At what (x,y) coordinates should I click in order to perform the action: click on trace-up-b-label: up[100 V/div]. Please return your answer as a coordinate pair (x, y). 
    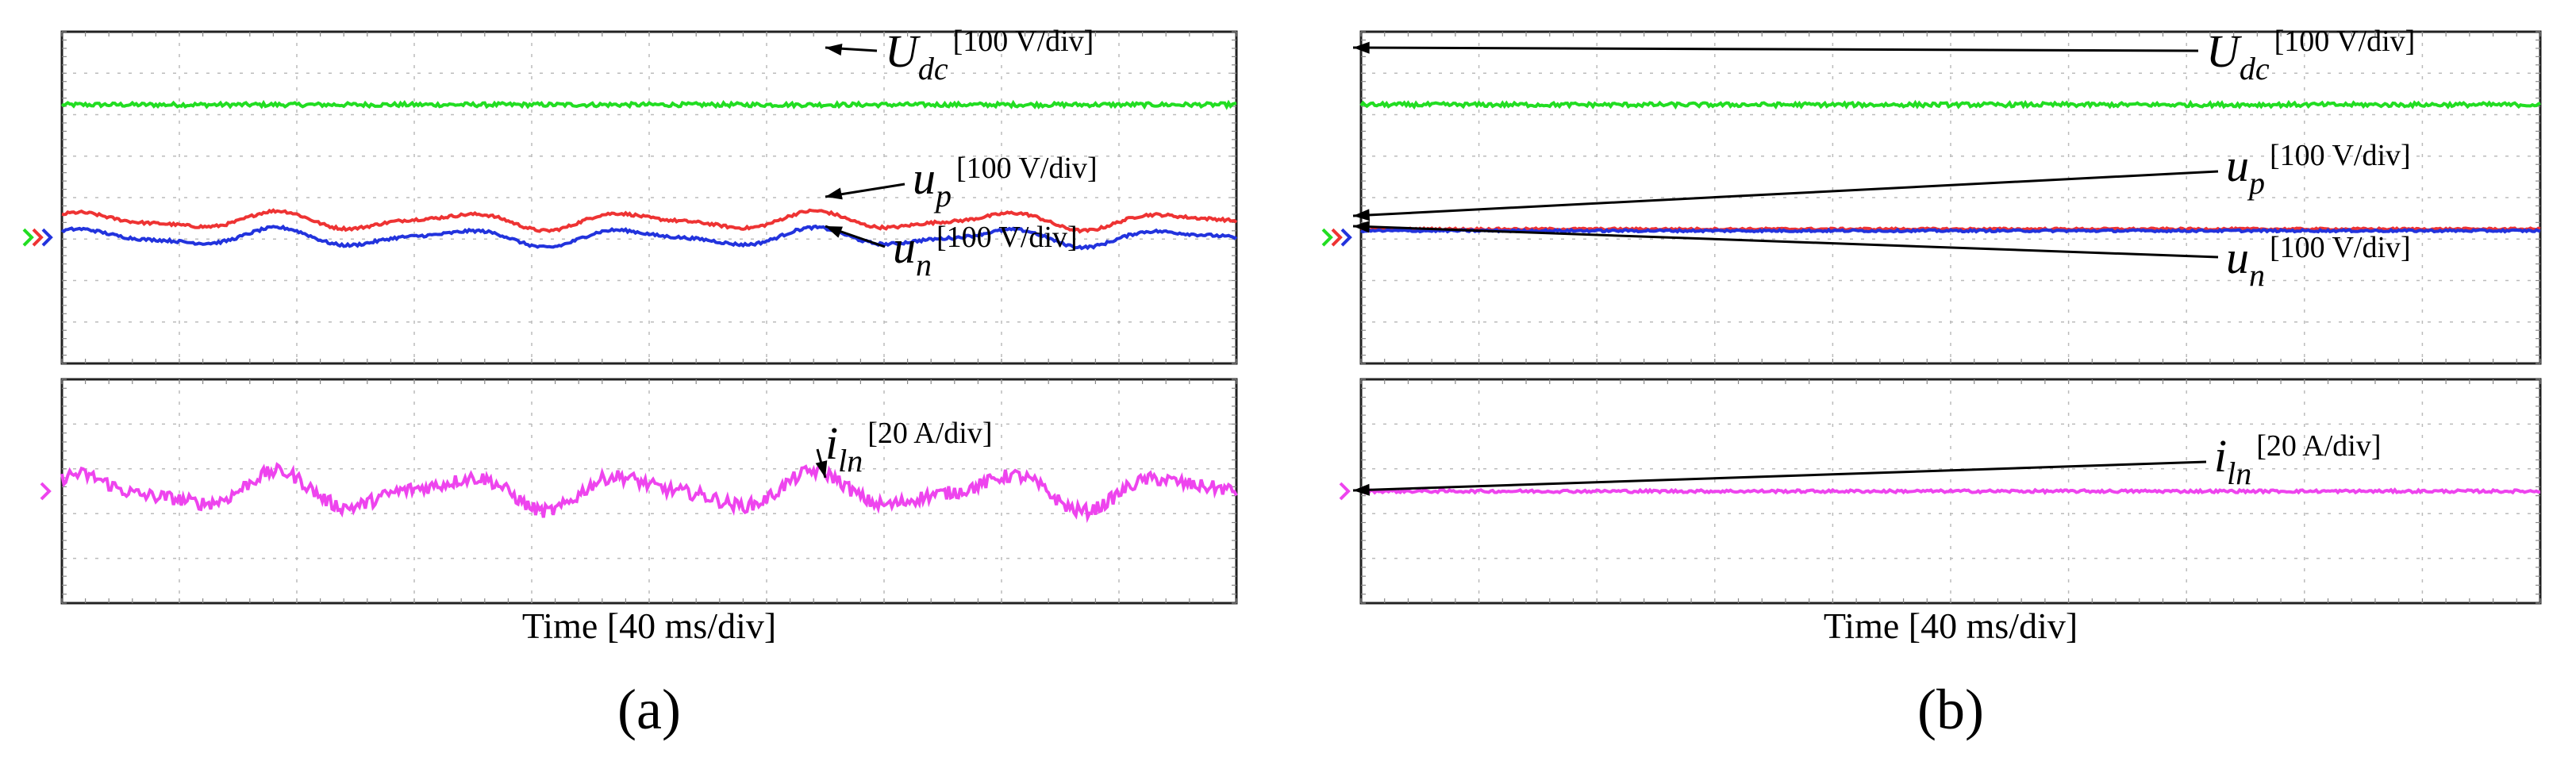
    Looking at the image, I should click on (2318, 170).